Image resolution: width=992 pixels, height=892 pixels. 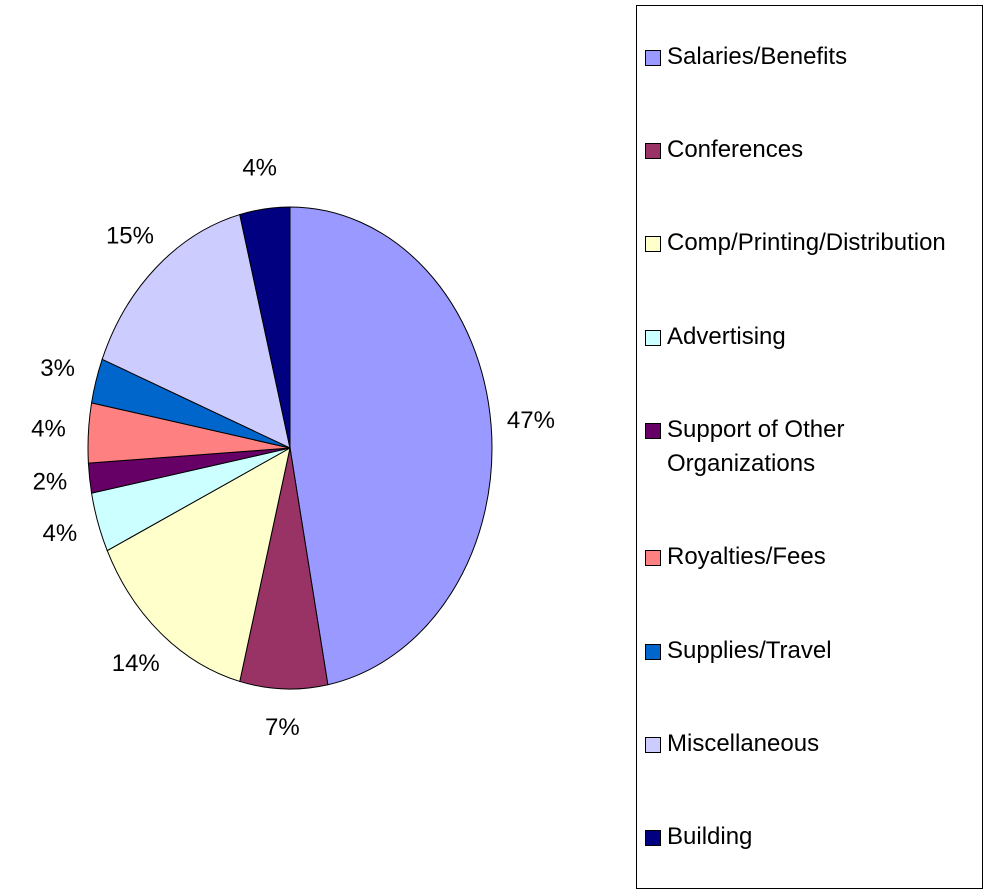 I want to click on legend-entry: Support of Other Organizations, so click(x=813, y=447).